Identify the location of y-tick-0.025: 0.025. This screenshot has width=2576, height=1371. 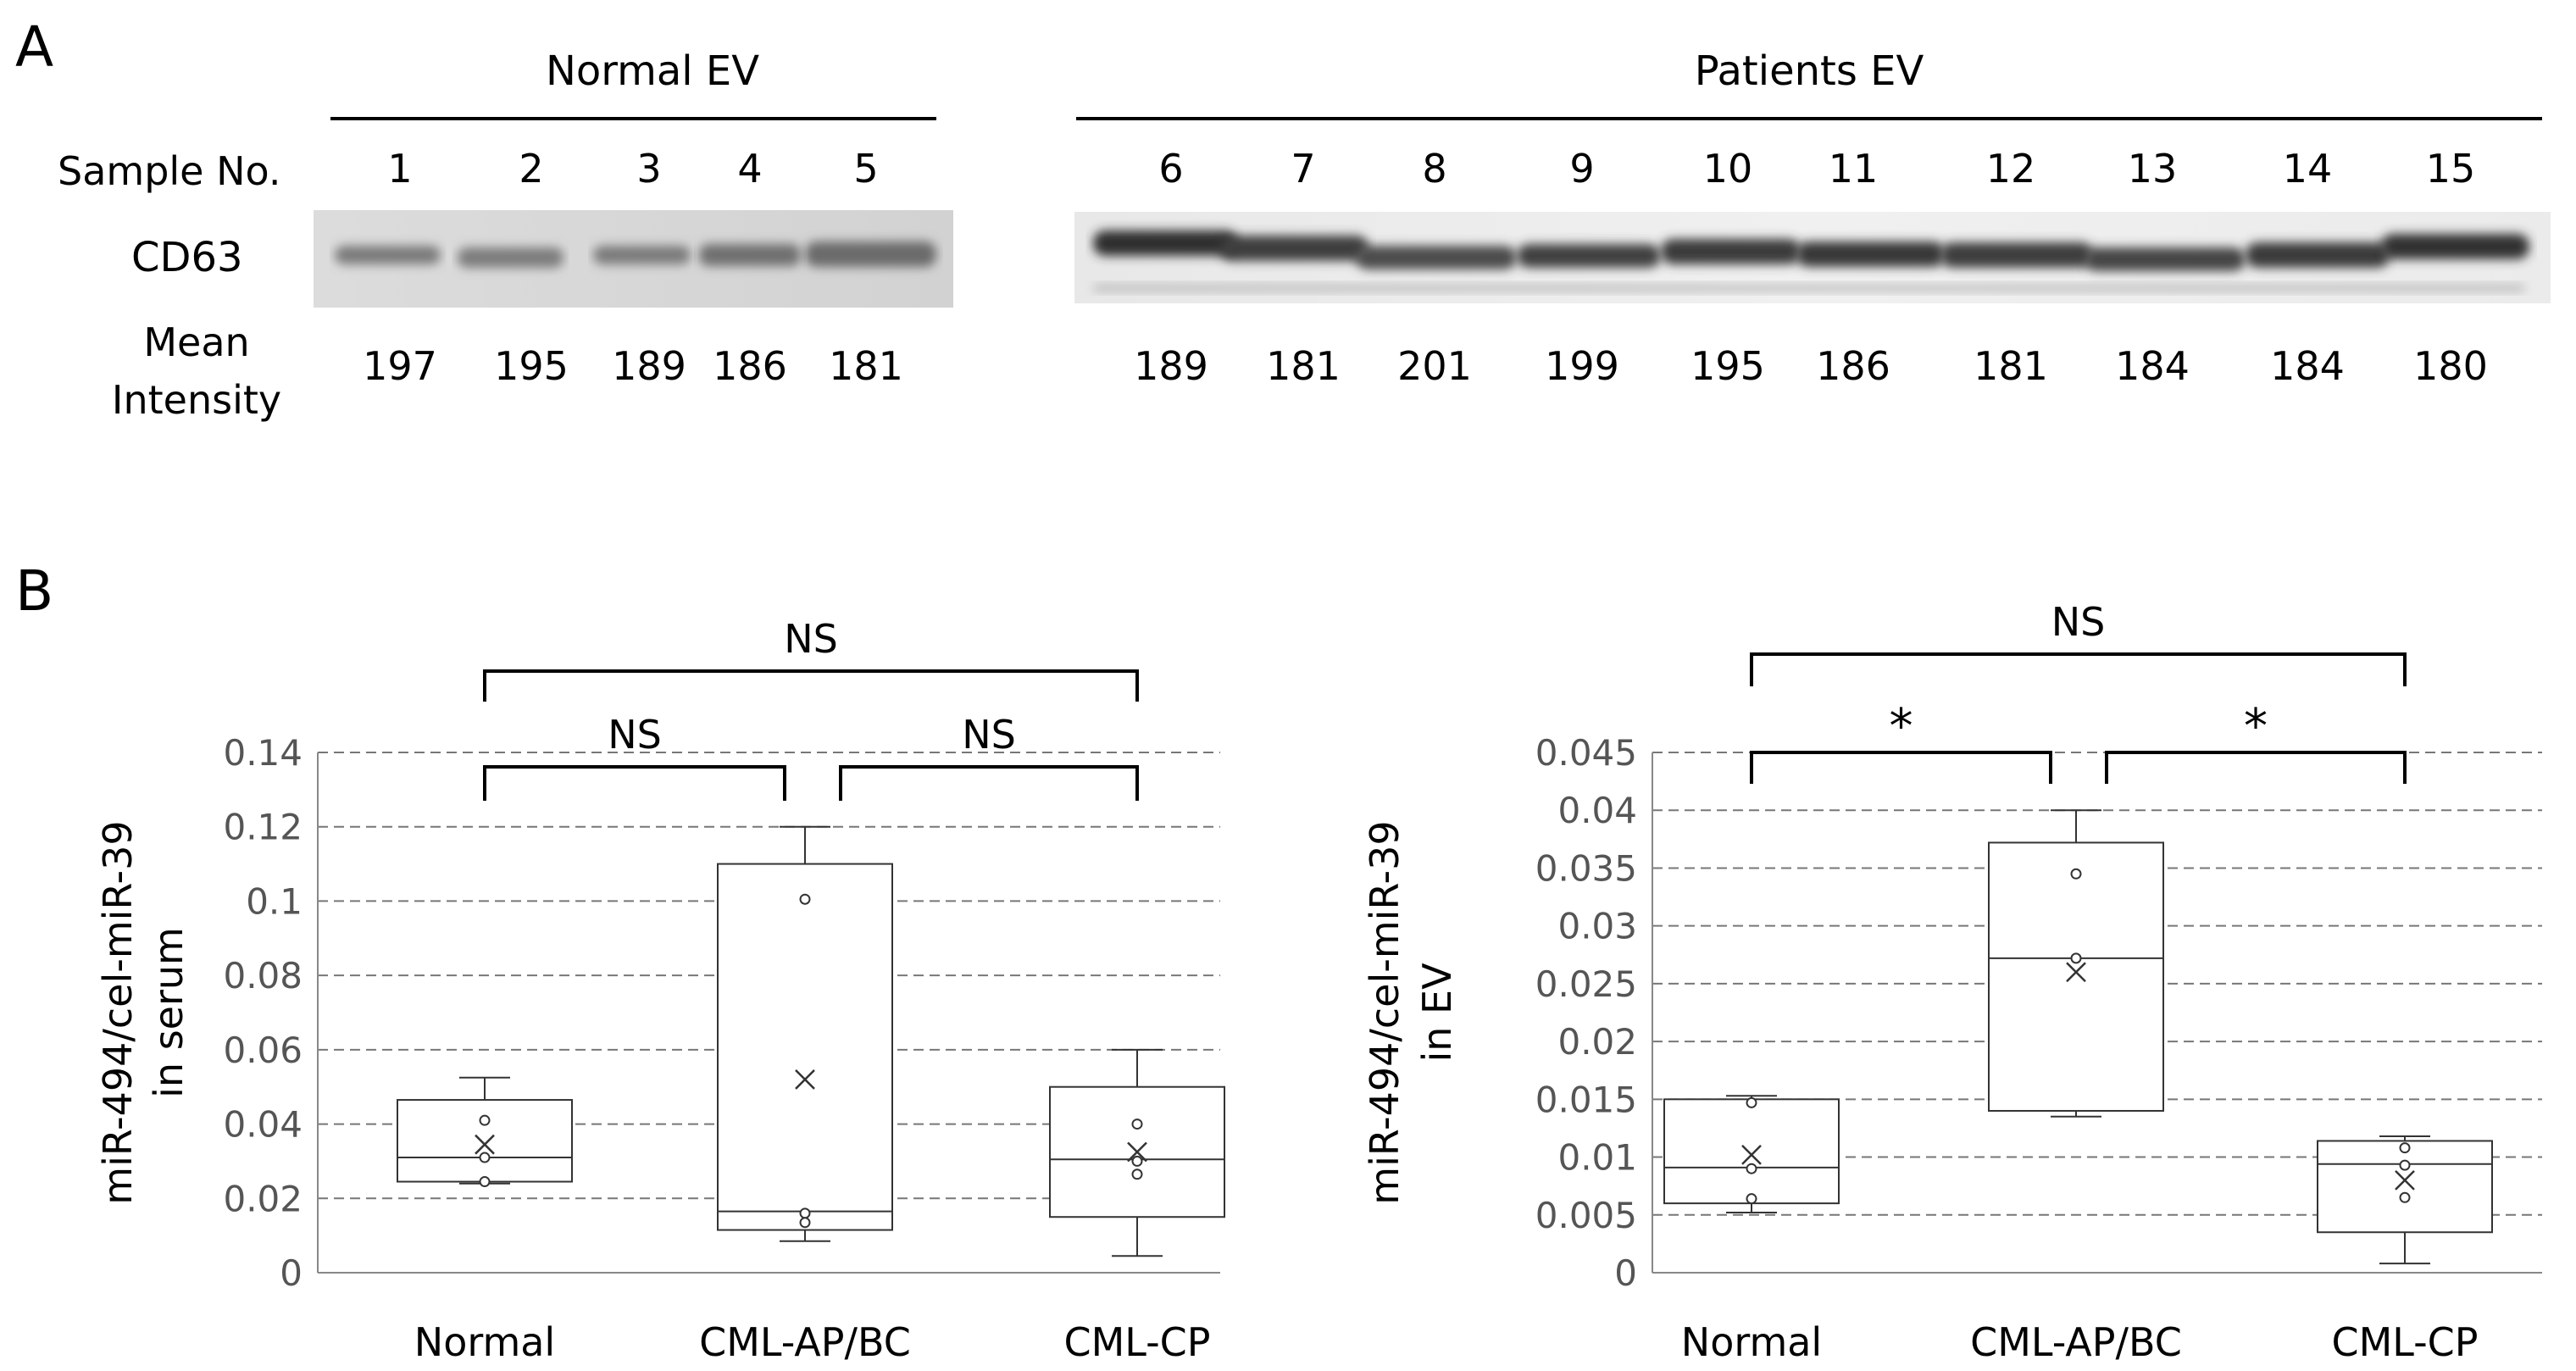
(1586, 984).